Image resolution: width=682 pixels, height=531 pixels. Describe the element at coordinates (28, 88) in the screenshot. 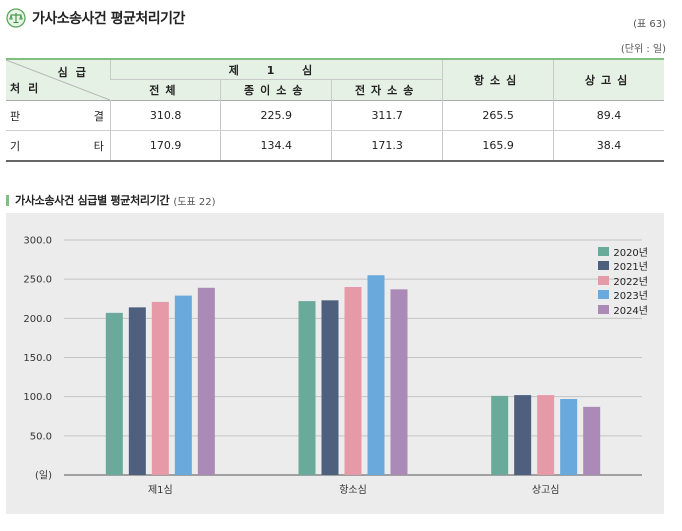

I see `corner-bottom-label: 처리` at that location.